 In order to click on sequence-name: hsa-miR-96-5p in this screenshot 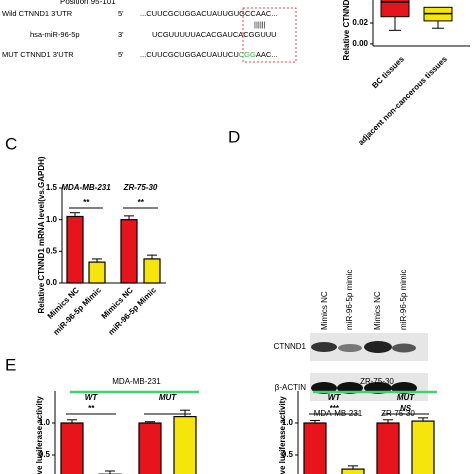, I will do `click(55, 34)`.